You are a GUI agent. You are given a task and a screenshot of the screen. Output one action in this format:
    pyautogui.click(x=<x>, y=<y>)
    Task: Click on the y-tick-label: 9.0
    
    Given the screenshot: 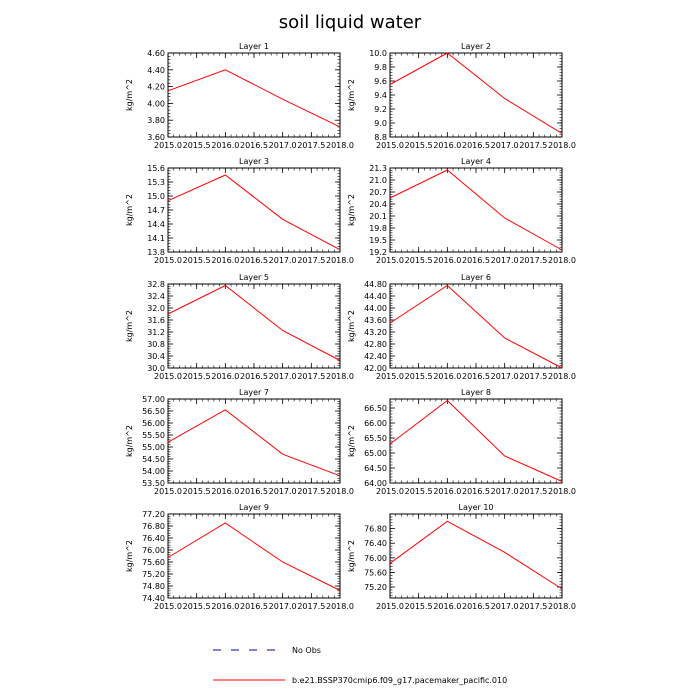 What is the action you would take?
    pyautogui.click(x=380, y=123)
    